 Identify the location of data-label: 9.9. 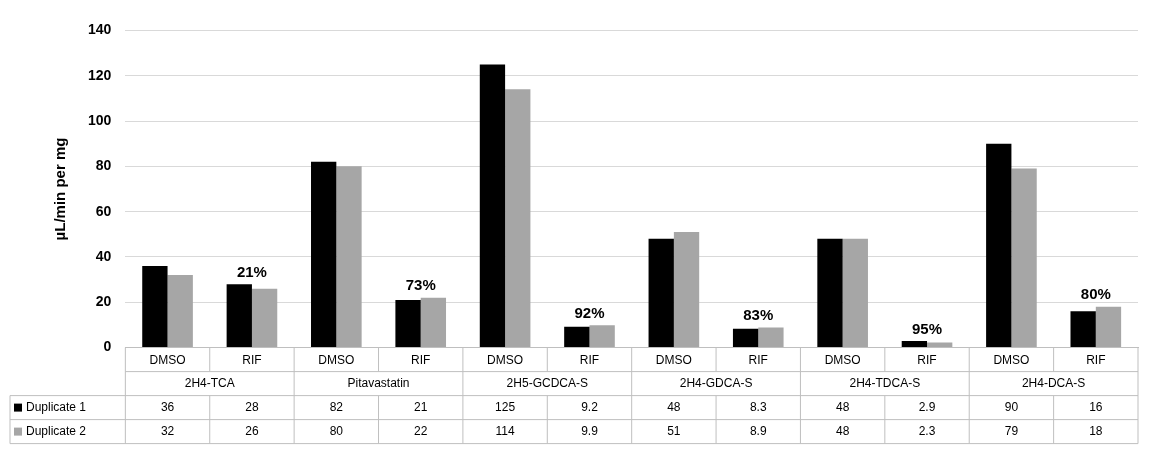
(590, 430).